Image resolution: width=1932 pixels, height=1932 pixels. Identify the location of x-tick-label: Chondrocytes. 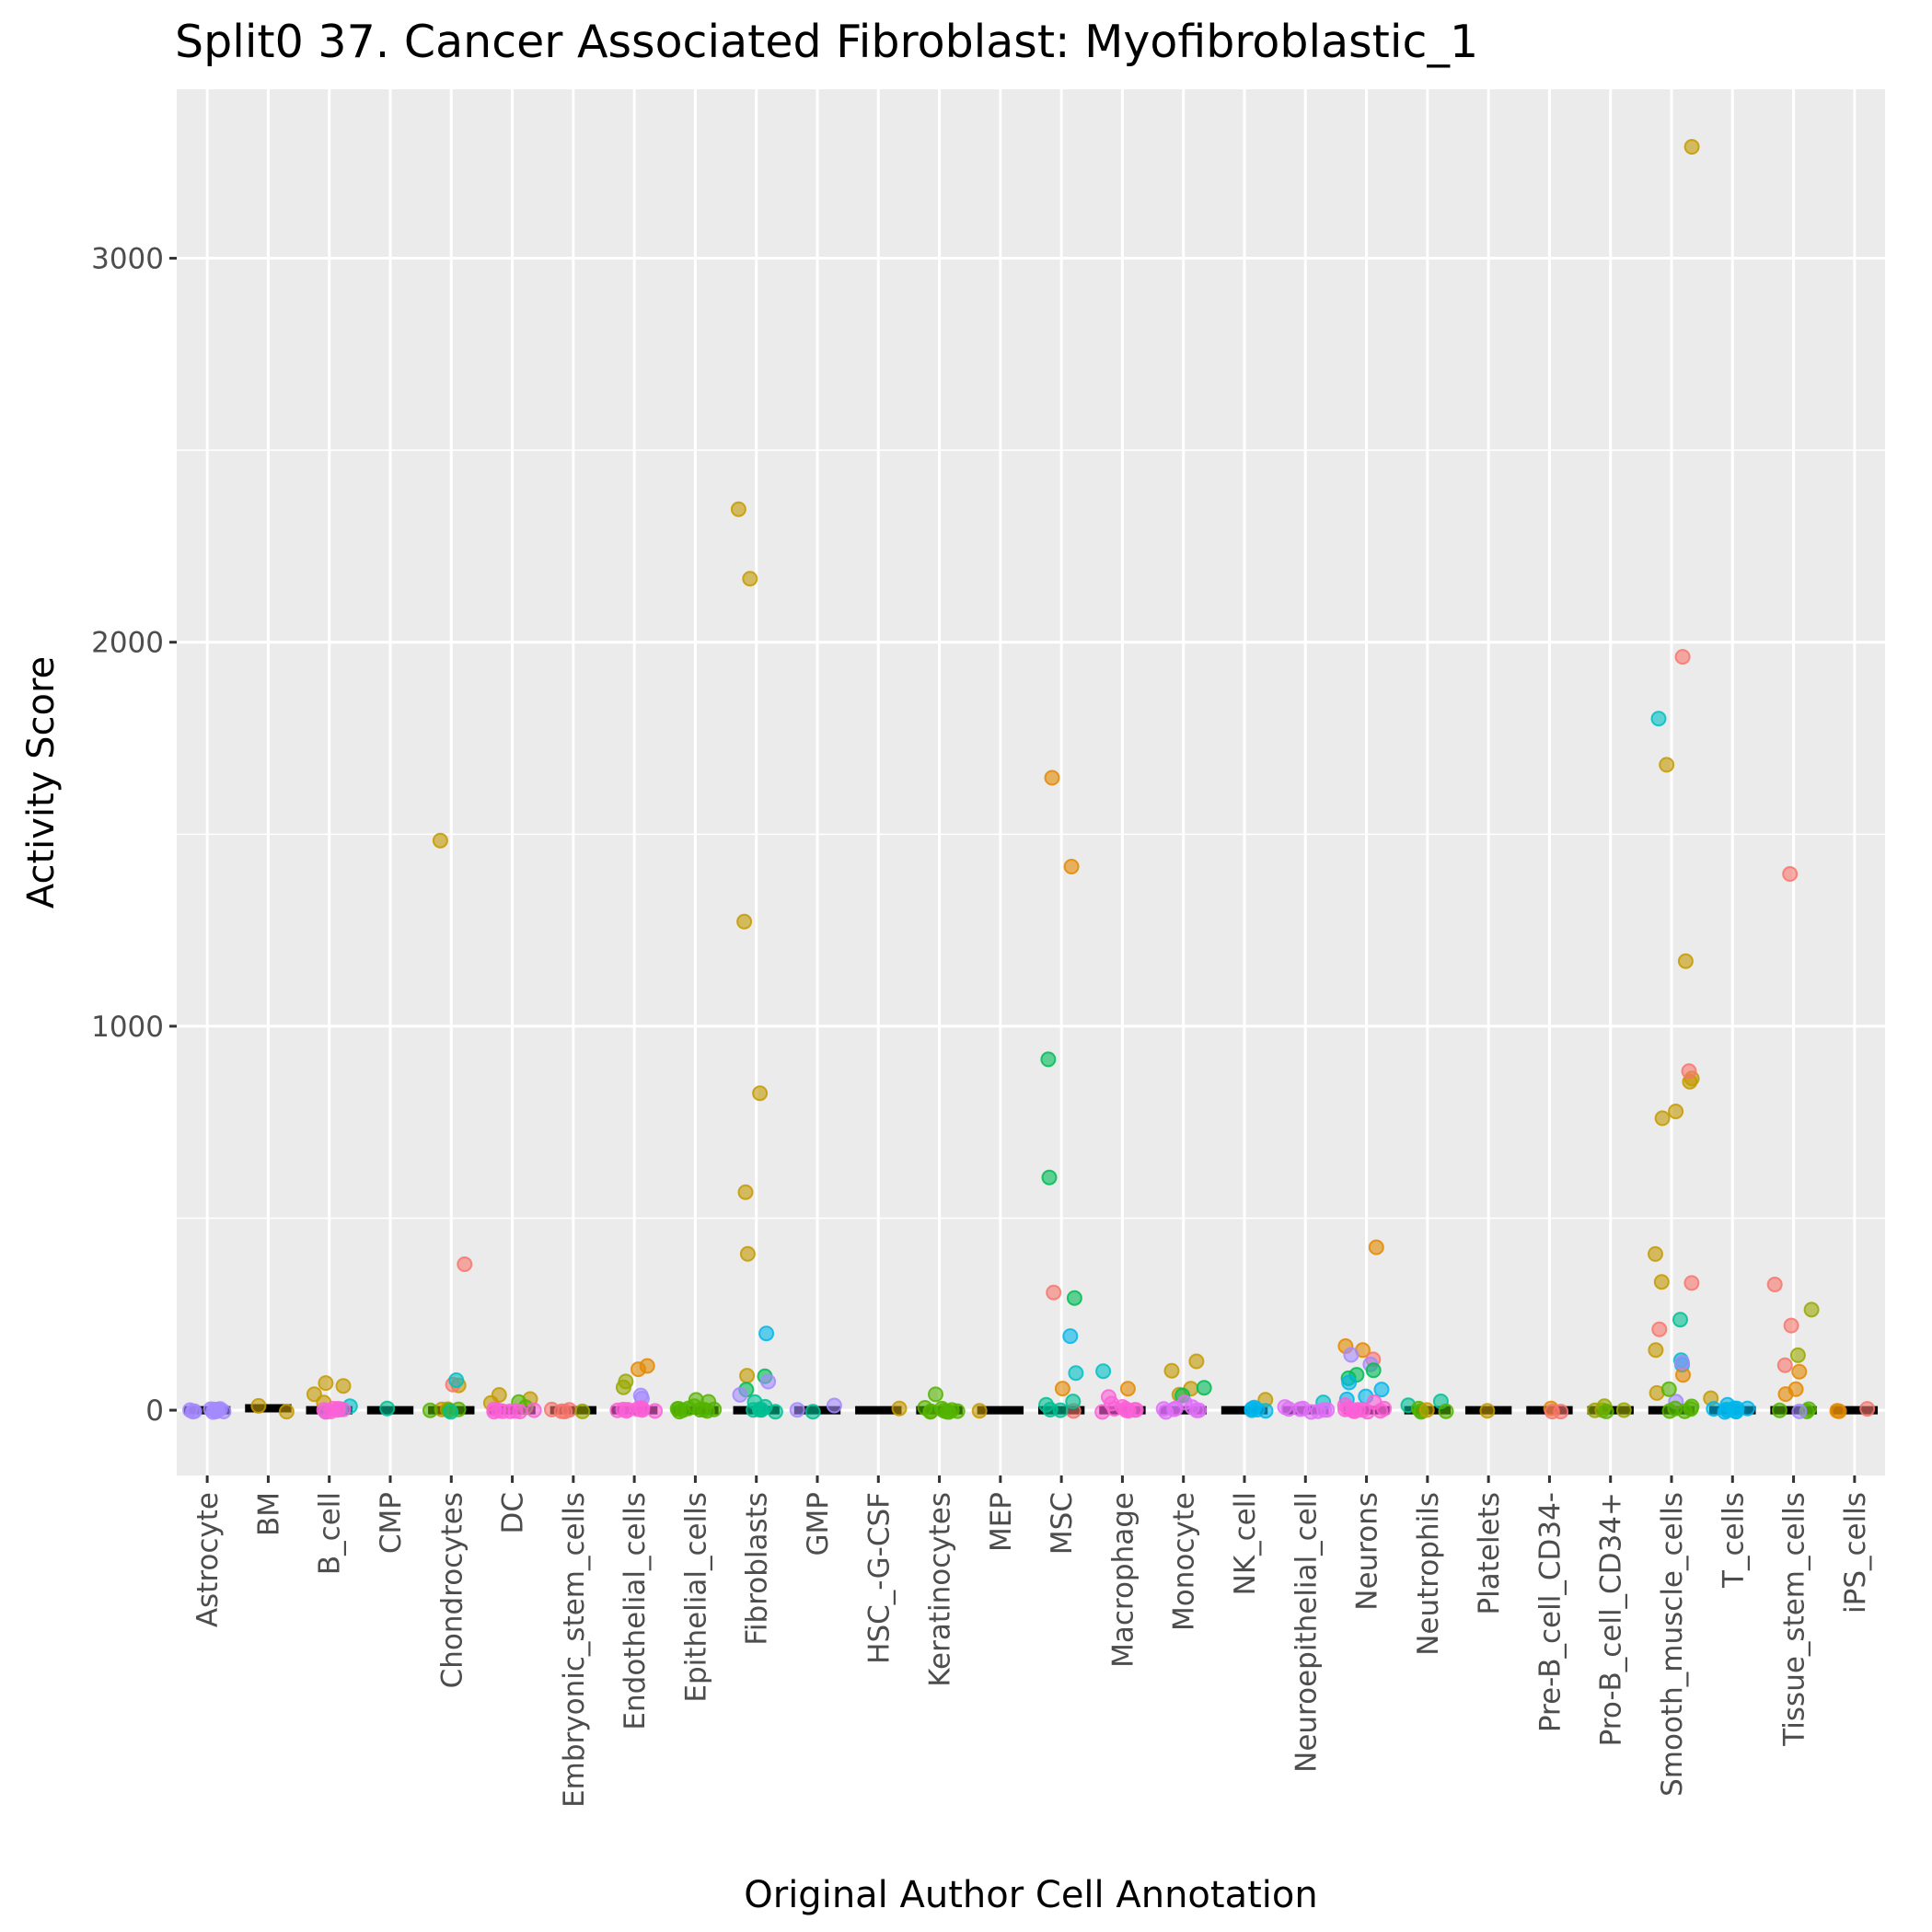
(452, 1590).